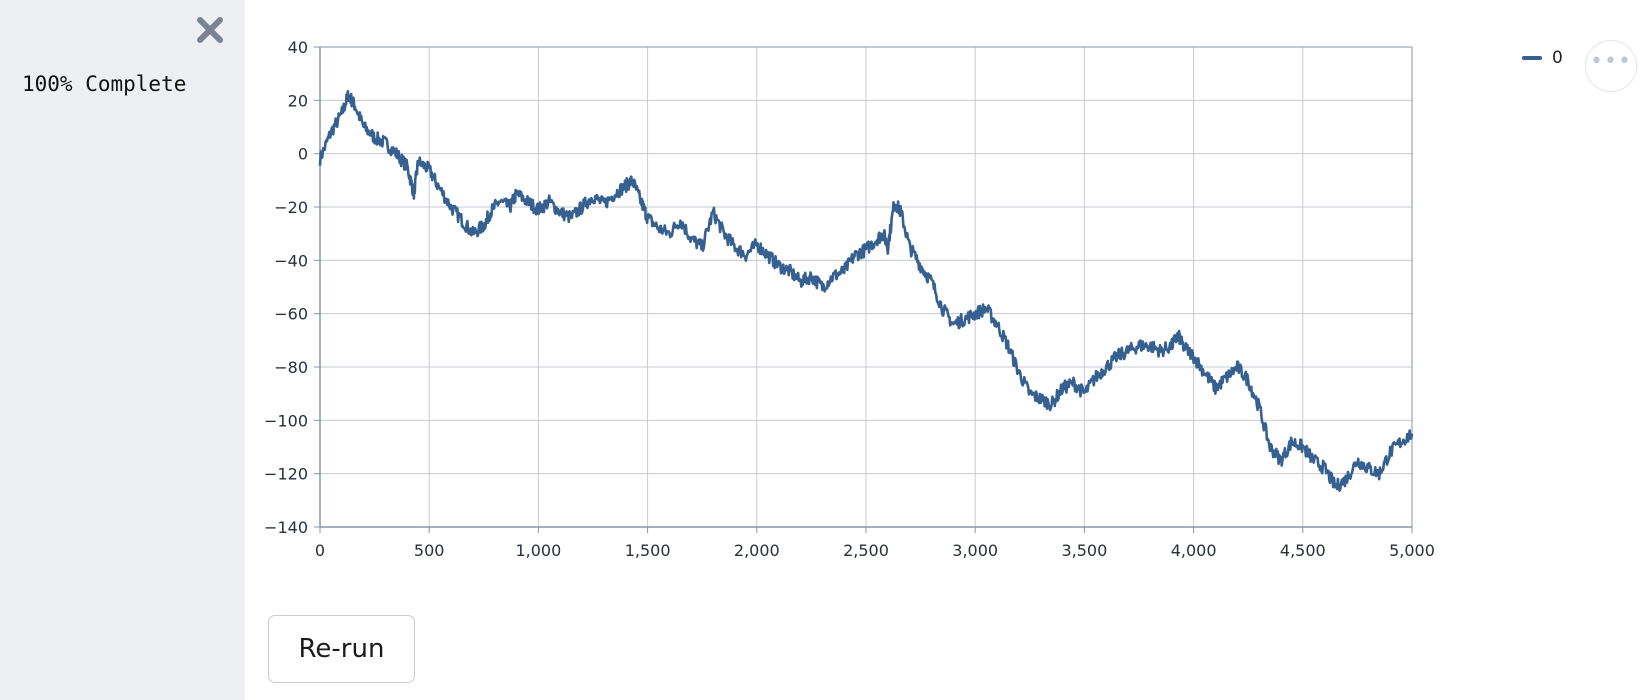 Image resolution: width=1650 pixels, height=700 pixels. Describe the element at coordinates (1084, 550) in the screenshot. I see `x-tick-label: 3,500` at that location.